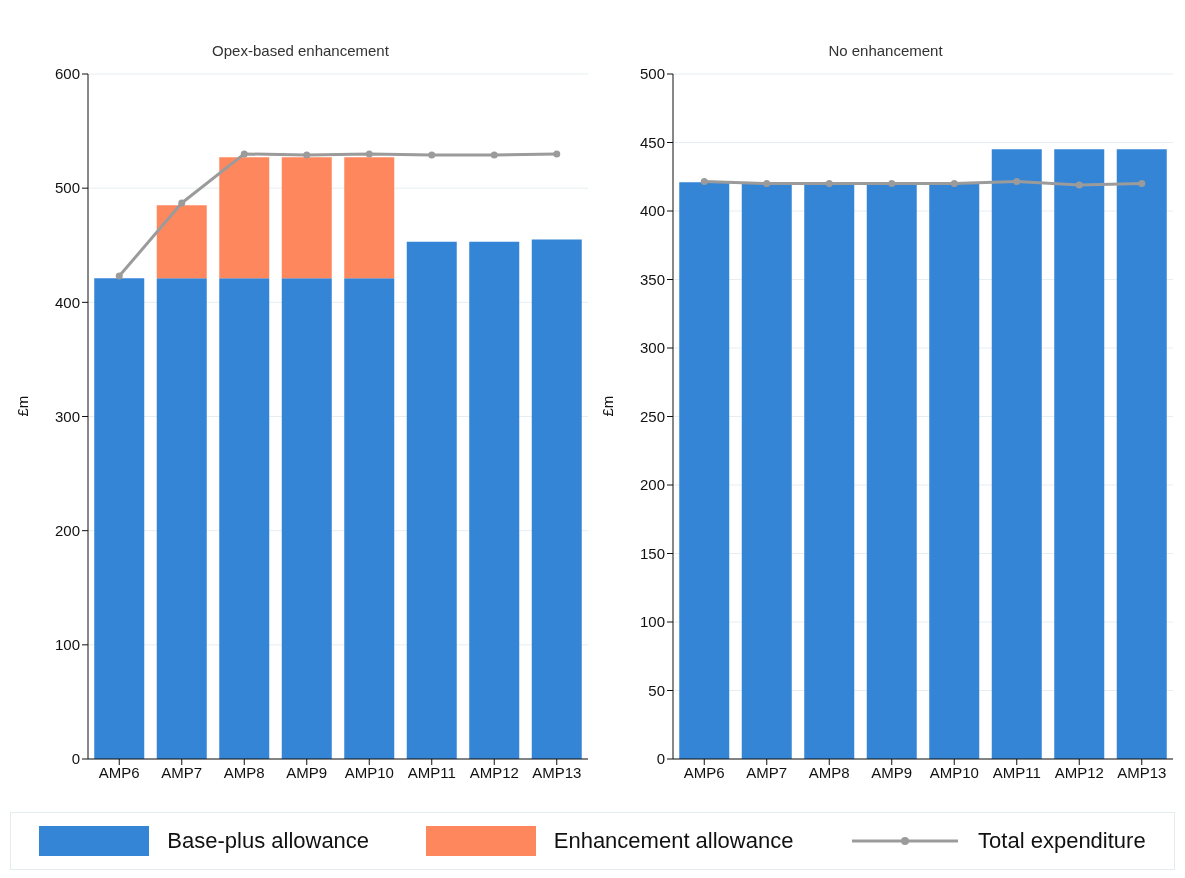 This screenshot has width=1185, height=878. What do you see at coordinates (1062, 841) in the screenshot?
I see `legend-label: Total expenditure` at bounding box center [1062, 841].